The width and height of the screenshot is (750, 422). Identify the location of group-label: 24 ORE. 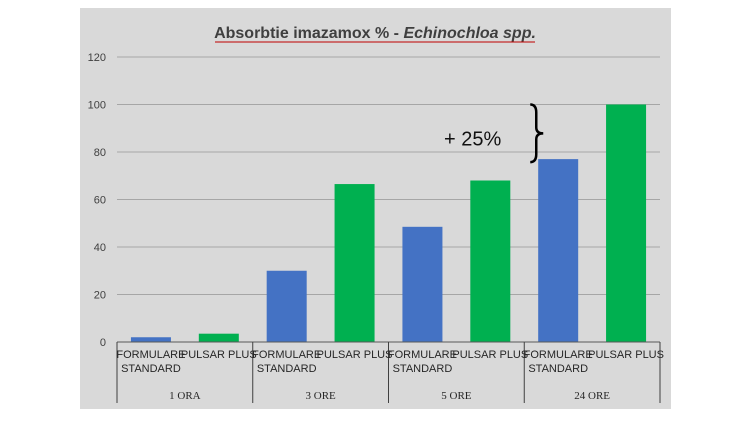
(592, 396).